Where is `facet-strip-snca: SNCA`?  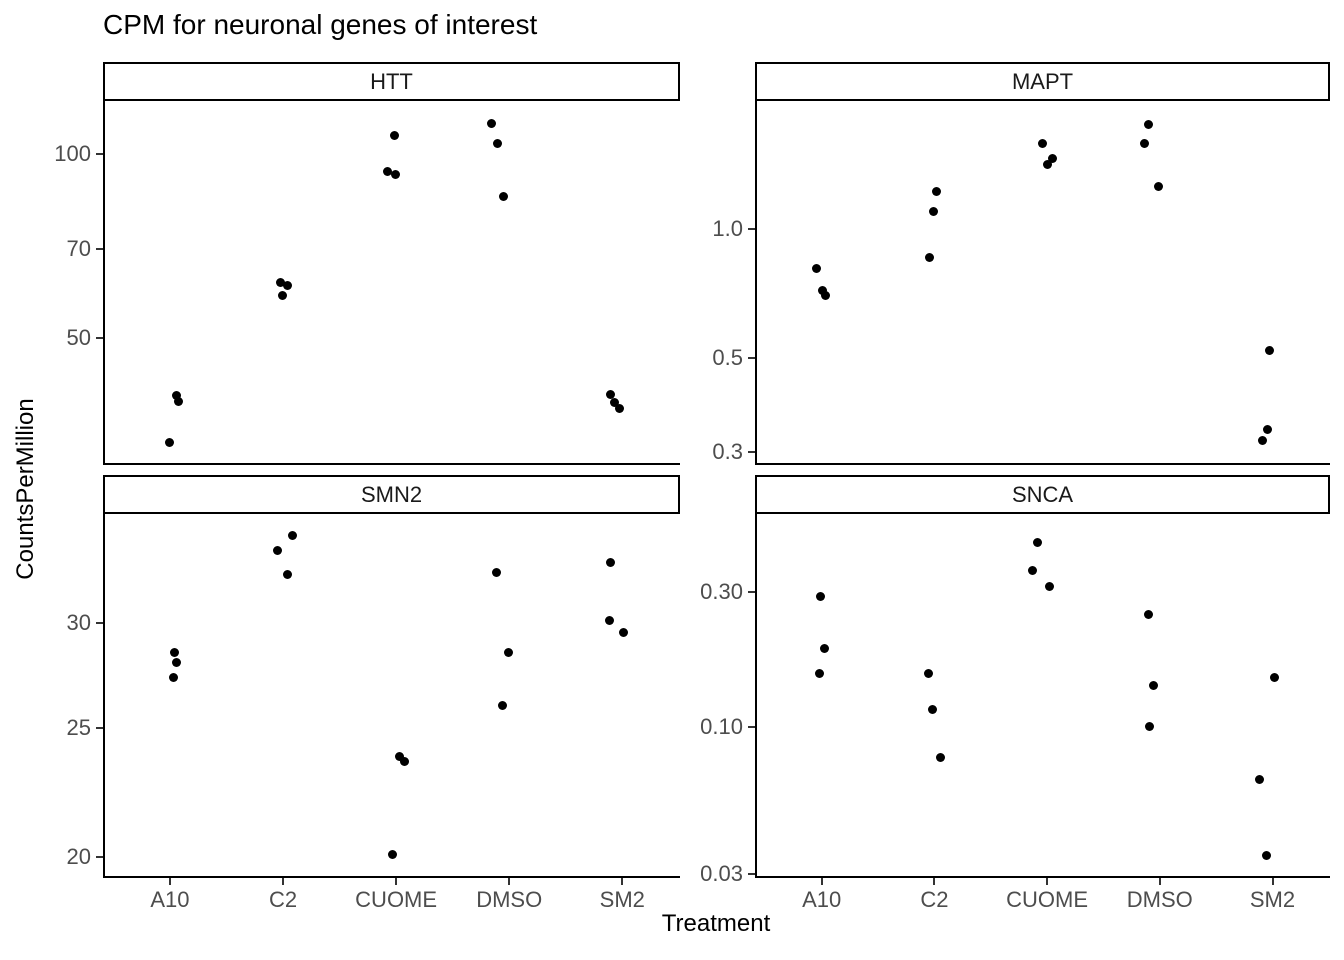 facet-strip-snca: SNCA is located at coordinates (1042, 494).